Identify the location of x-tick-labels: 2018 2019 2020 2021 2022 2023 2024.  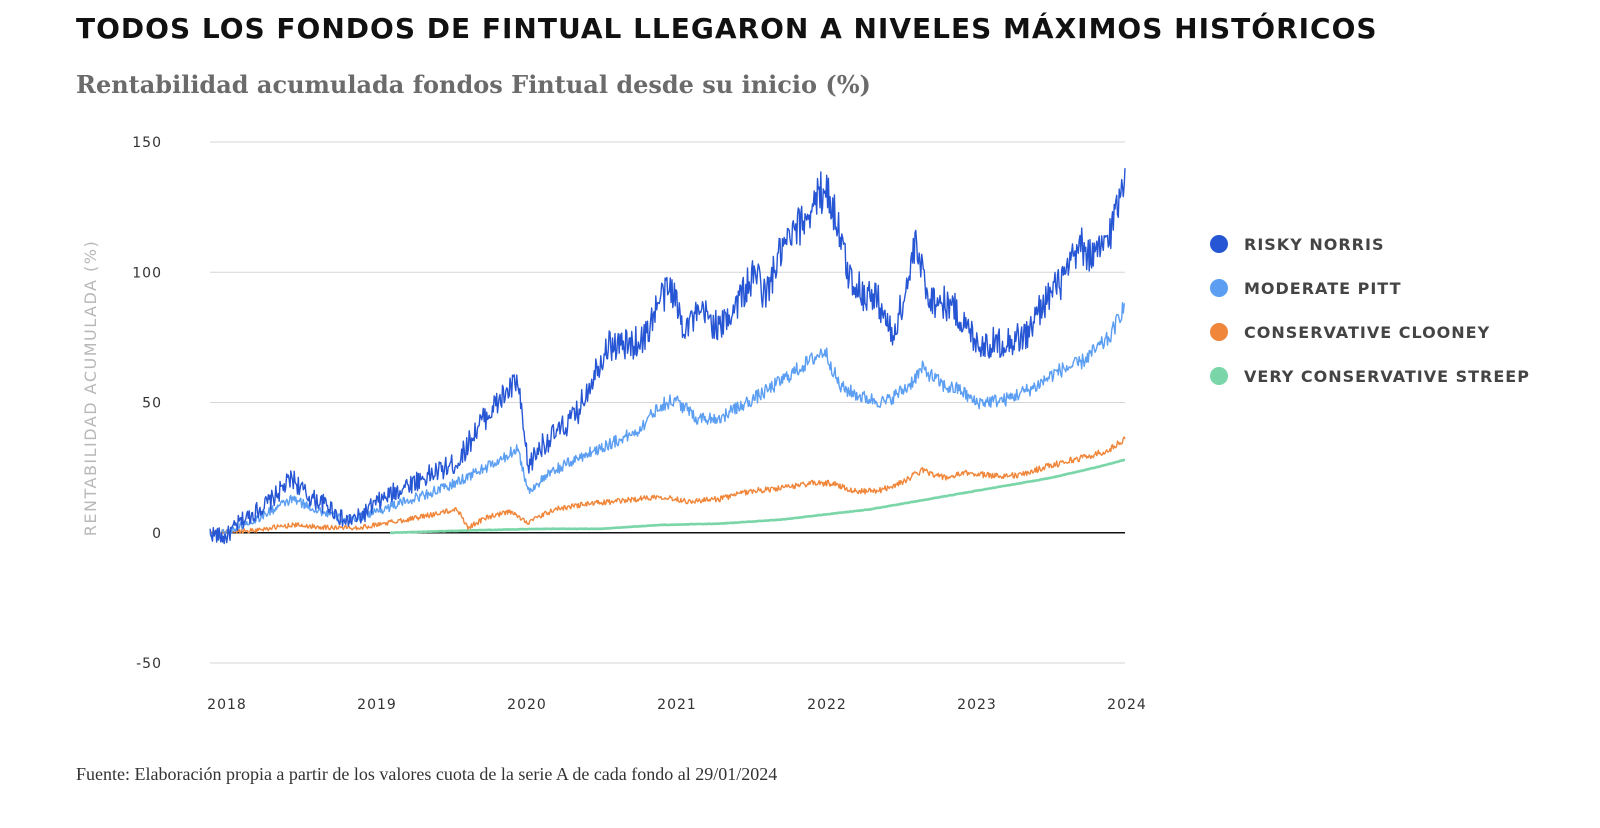
(677, 705).